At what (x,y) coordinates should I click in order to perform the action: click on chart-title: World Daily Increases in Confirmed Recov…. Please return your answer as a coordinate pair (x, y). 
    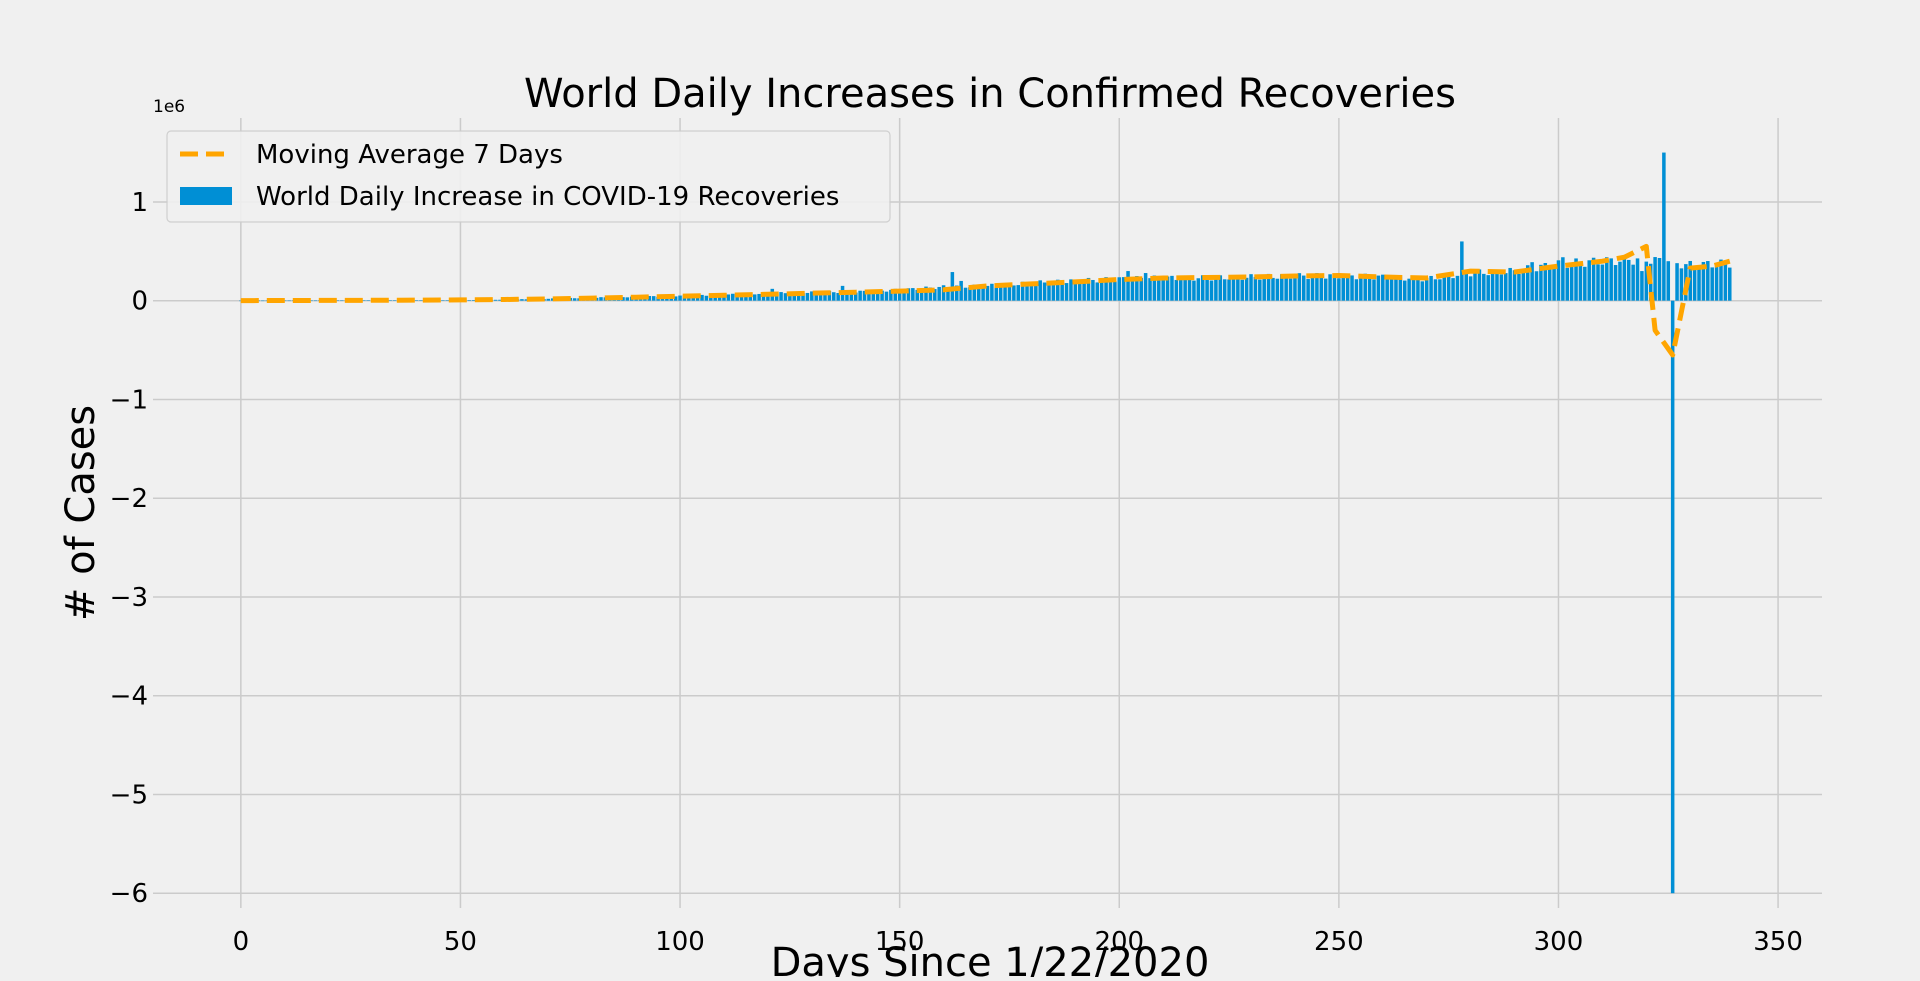
    Looking at the image, I should click on (990, 94).